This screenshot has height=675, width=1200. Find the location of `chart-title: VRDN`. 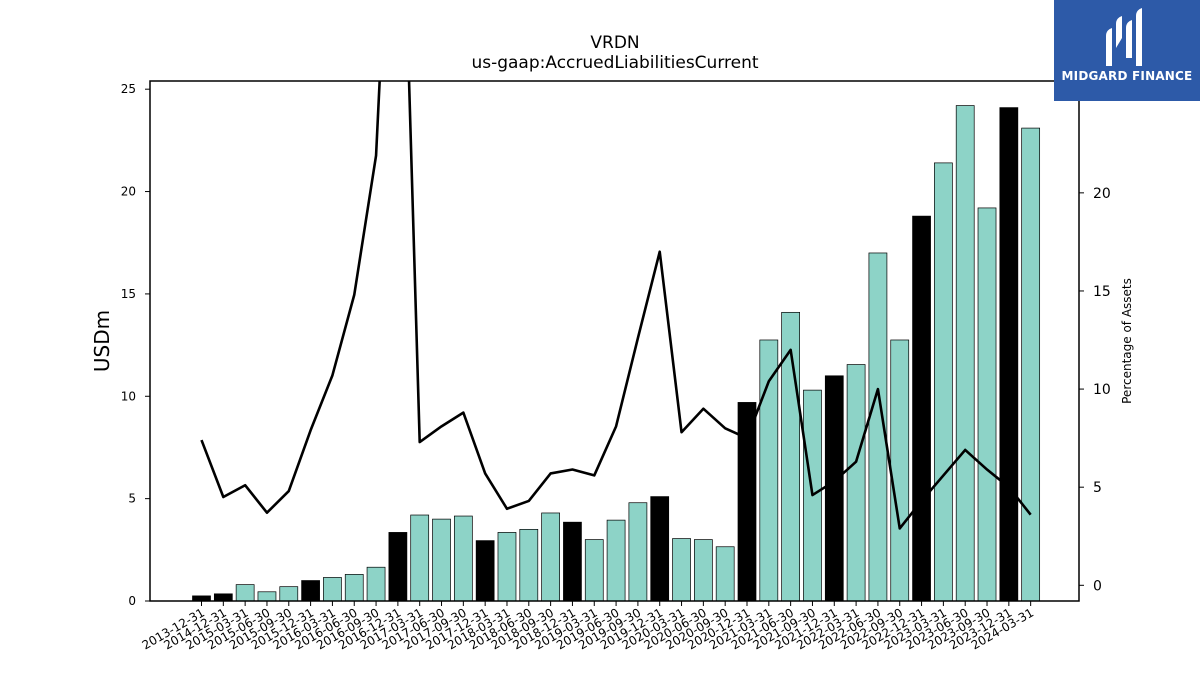

chart-title: VRDN is located at coordinates (614, 43).